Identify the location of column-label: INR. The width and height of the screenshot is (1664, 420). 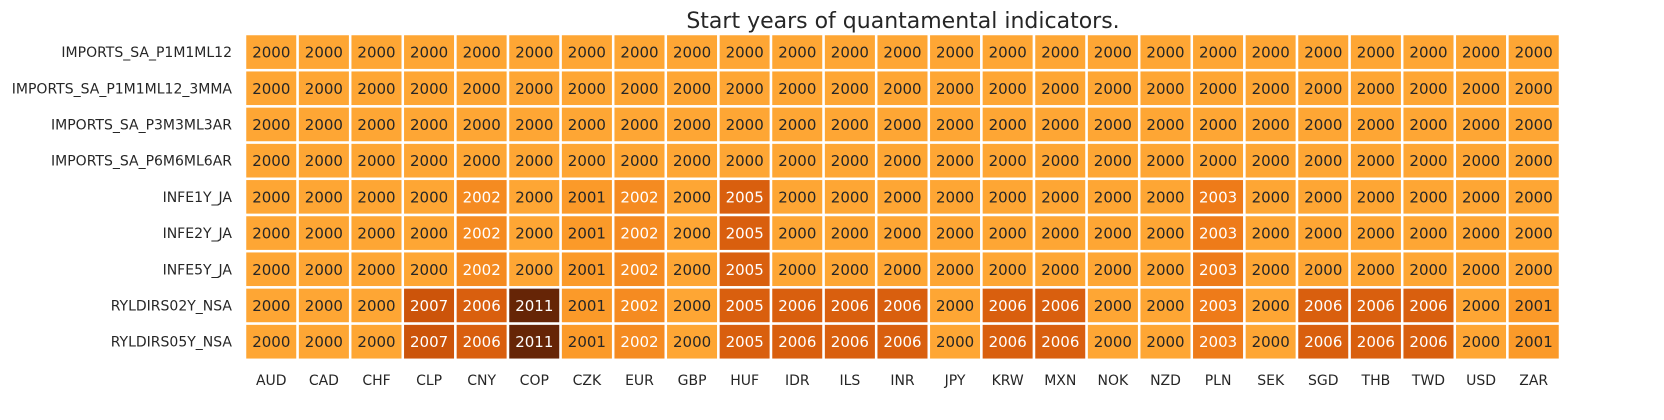
(902, 381).